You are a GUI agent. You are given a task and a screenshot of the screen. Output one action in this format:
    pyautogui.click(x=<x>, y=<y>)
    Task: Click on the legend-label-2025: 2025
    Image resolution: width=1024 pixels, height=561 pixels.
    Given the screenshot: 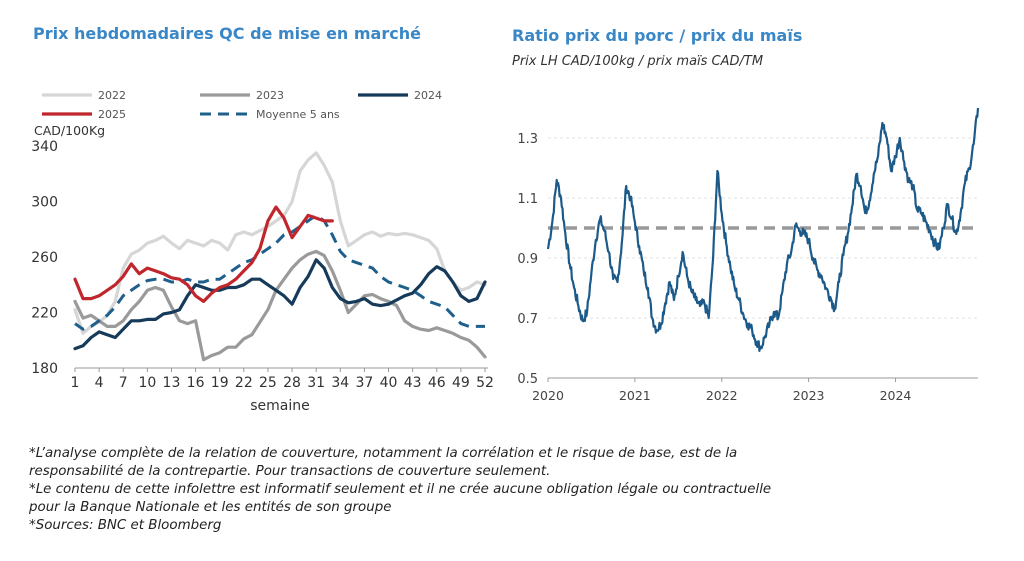 What is the action you would take?
    pyautogui.click(x=112, y=114)
    